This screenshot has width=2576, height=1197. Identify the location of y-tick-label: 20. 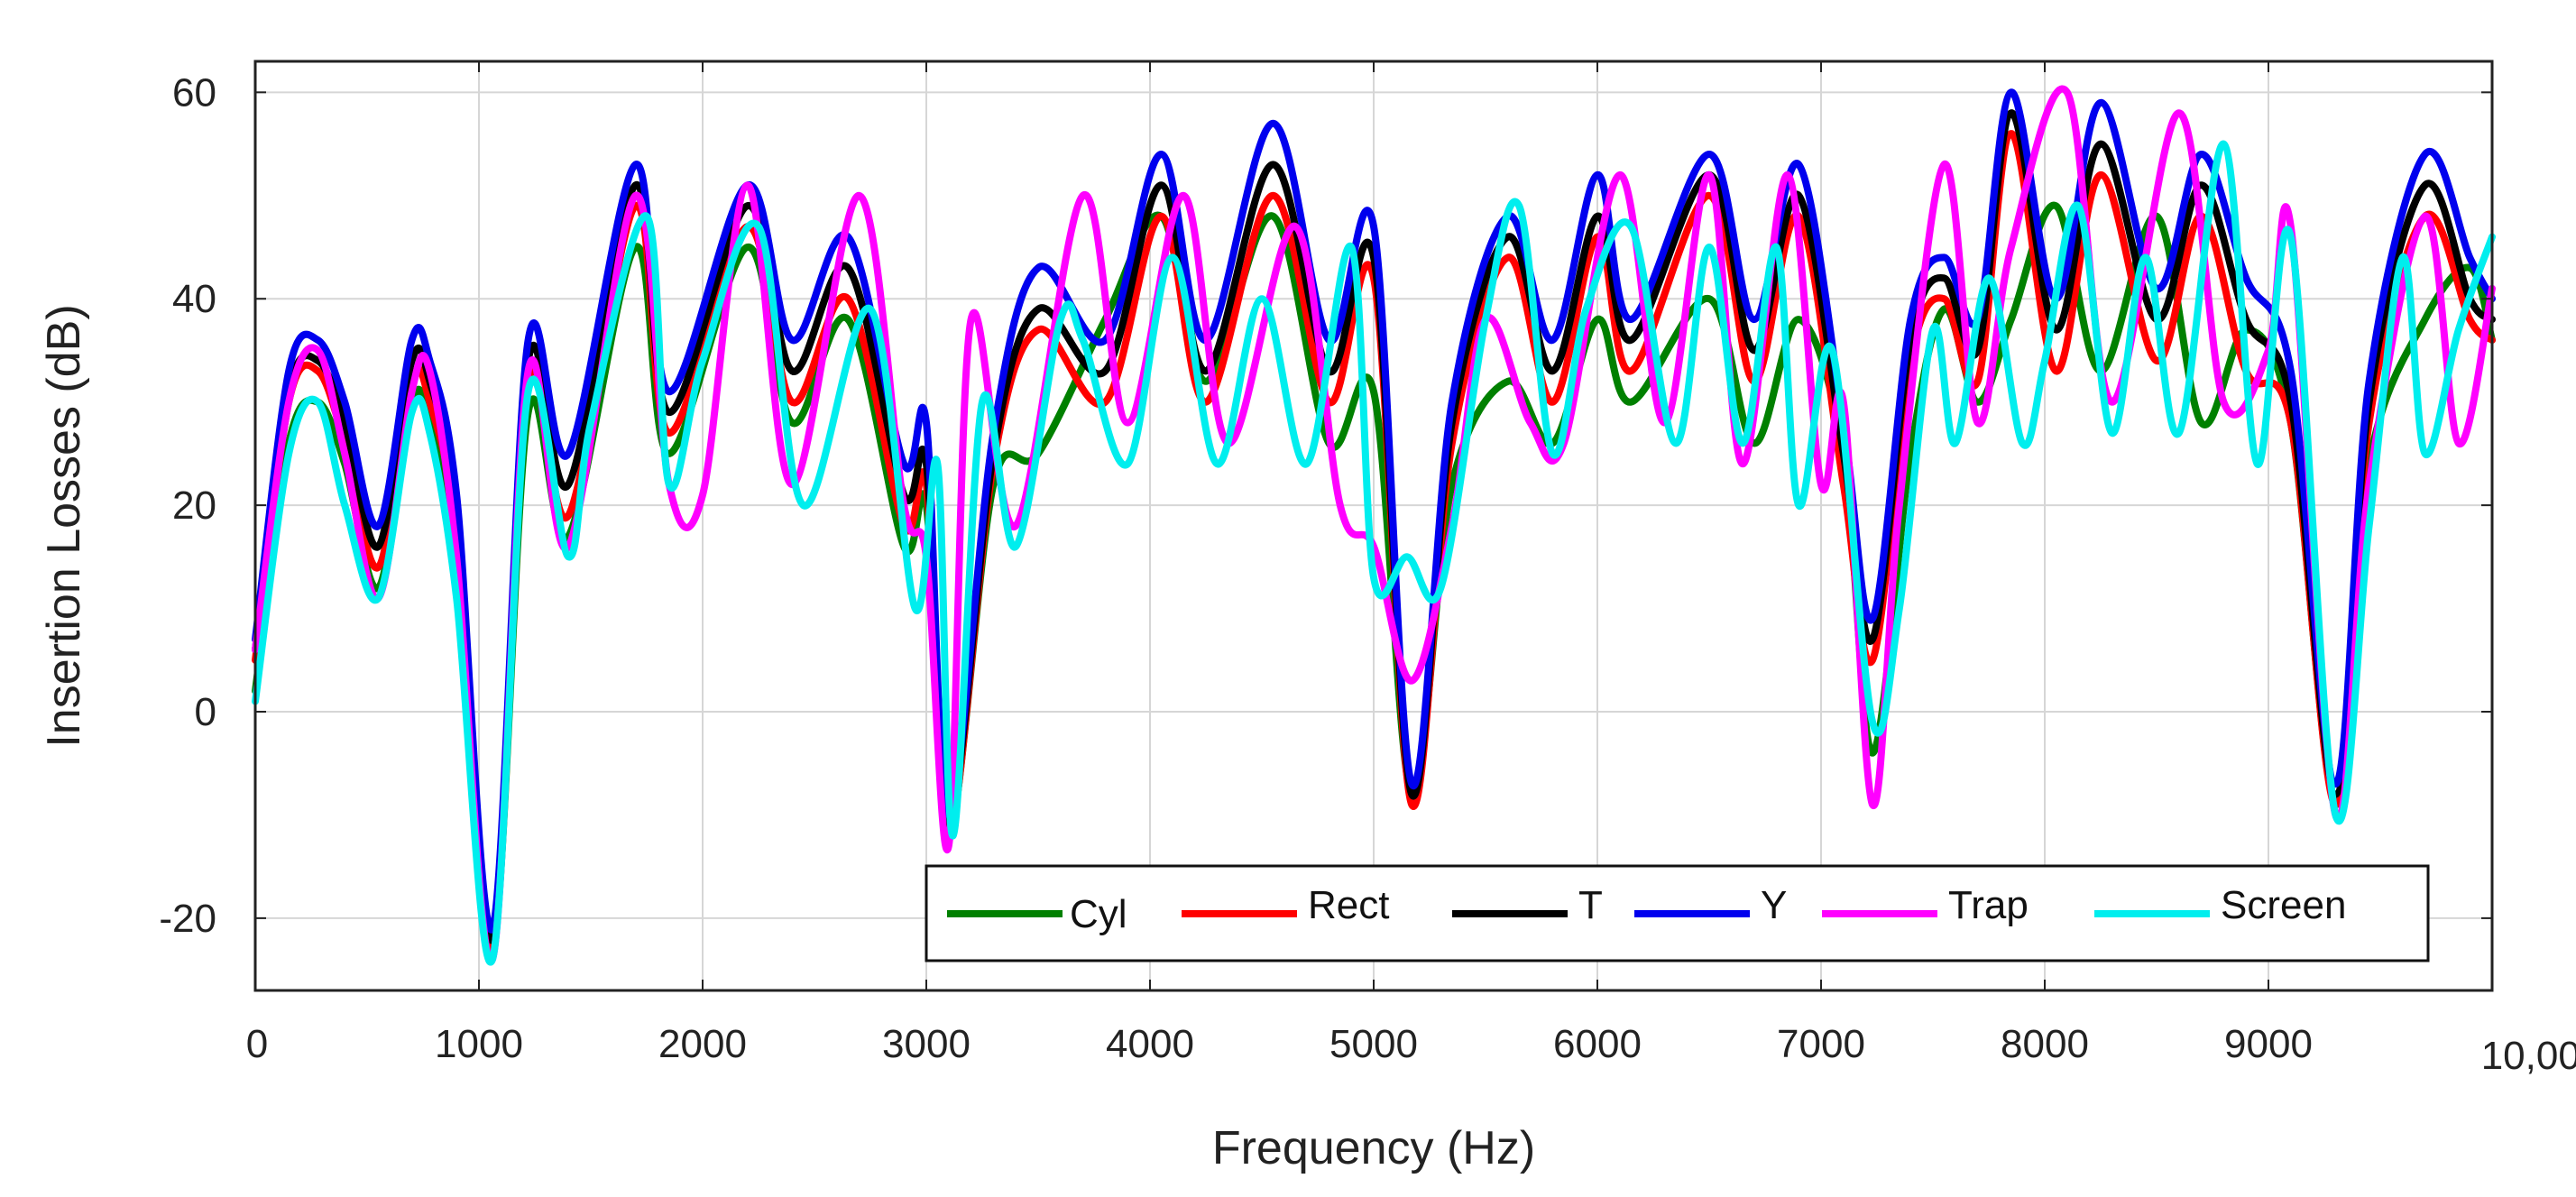
(194, 506).